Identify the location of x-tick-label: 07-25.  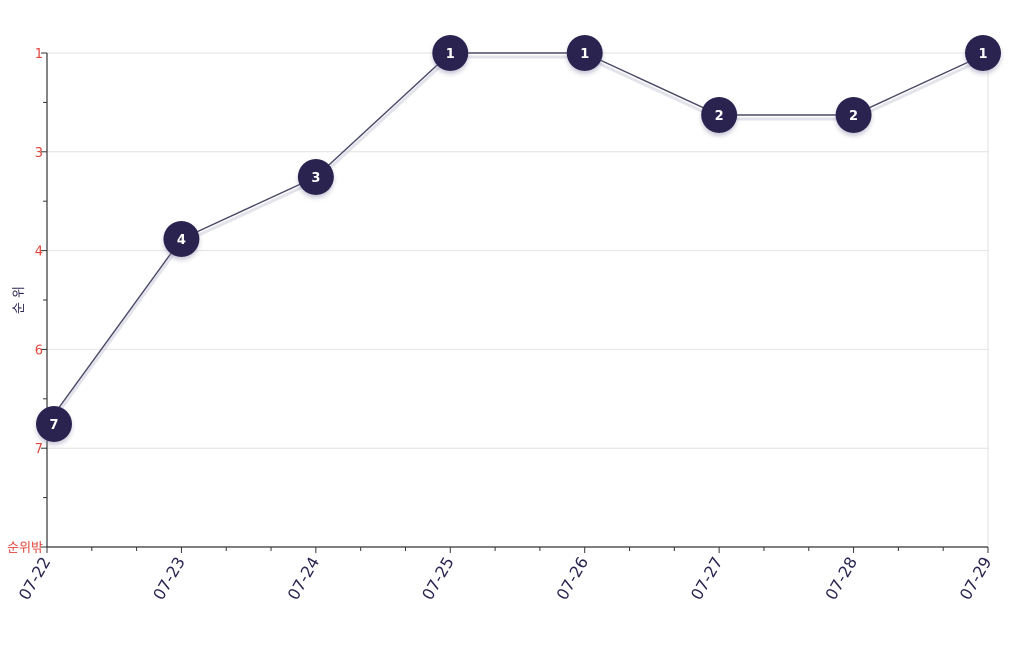
(438, 579).